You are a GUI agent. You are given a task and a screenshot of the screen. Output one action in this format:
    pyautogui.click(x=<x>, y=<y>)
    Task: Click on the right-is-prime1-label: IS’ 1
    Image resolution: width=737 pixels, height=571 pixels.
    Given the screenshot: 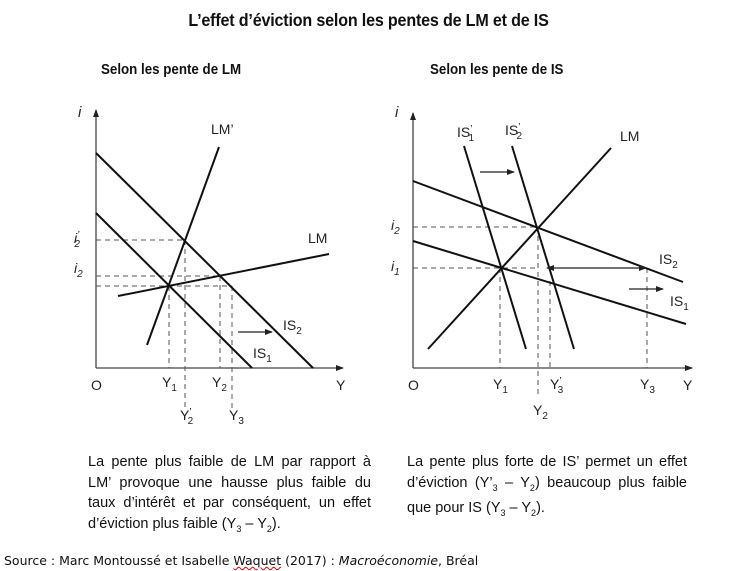 What is the action you would take?
    pyautogui.click(x=465, y=134)
    